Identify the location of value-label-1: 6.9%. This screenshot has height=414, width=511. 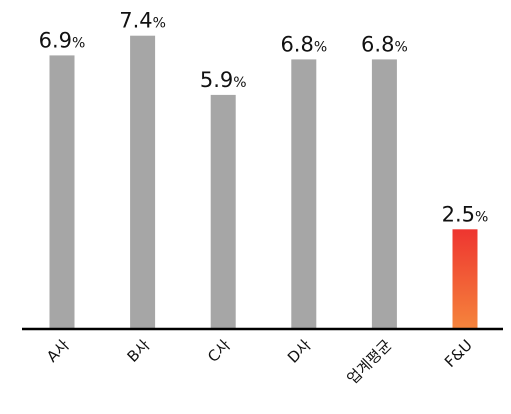
(62, 40).